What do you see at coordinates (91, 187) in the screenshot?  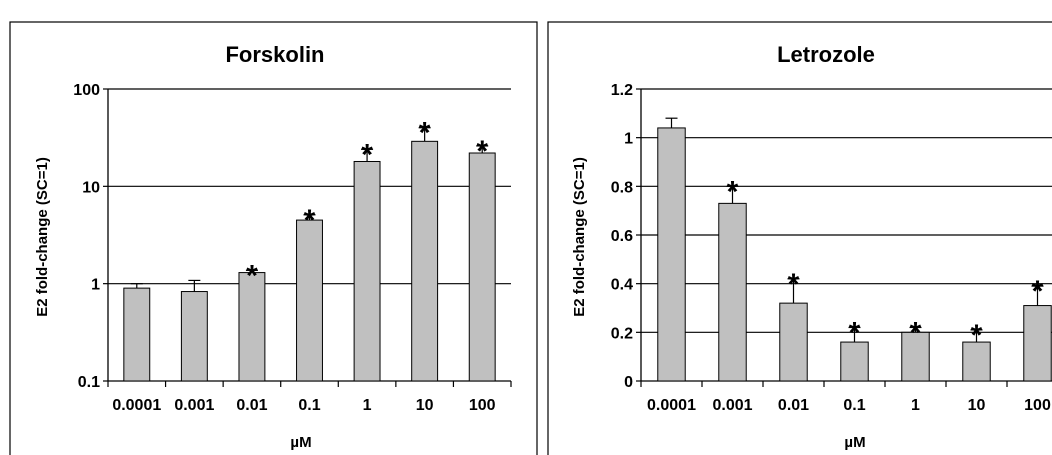 I see `y-tick-label: 10` at bounding box center [91, 187].